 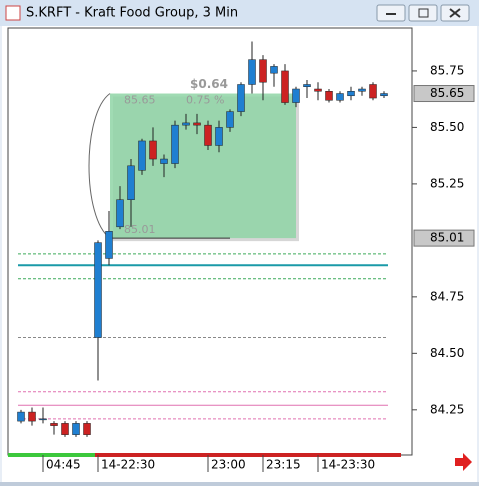 I want to click on y-tick-label: 84.75, so click(x=447, y=296).